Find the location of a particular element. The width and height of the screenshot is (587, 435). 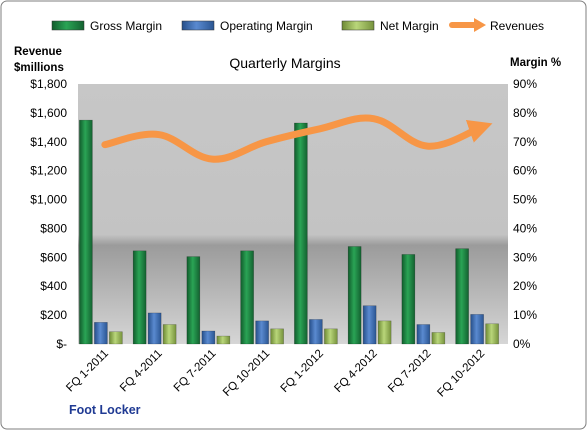

right-tick-label: 0% is located at coordinates (522, 344).